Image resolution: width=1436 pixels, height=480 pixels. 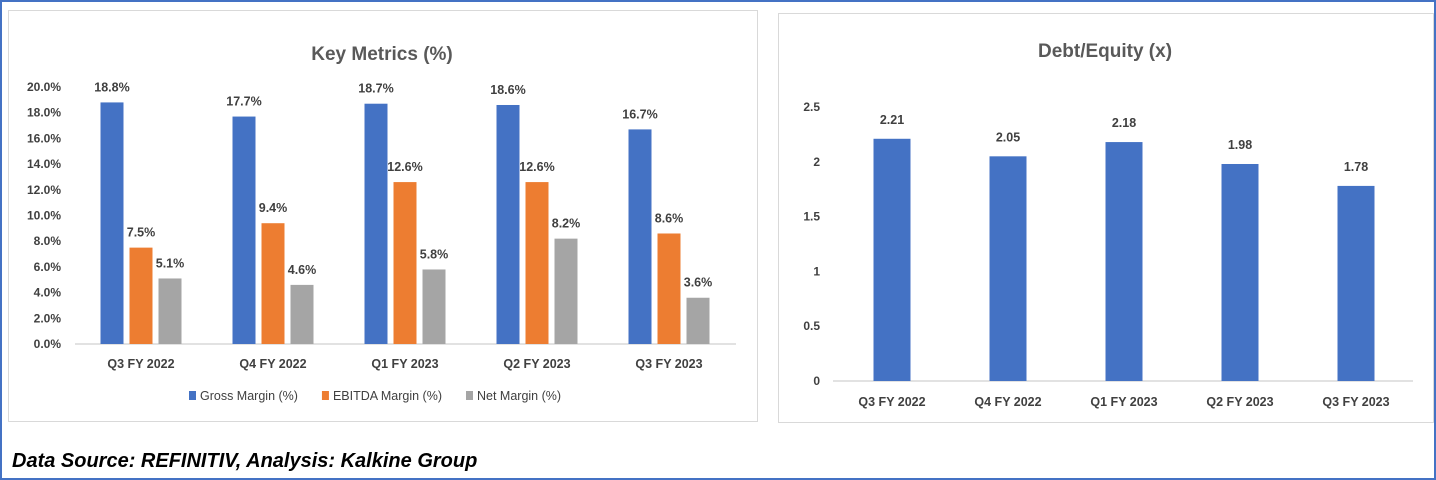 I want to click on legend-label: Net Margin (%), so click(x=519, y=396).